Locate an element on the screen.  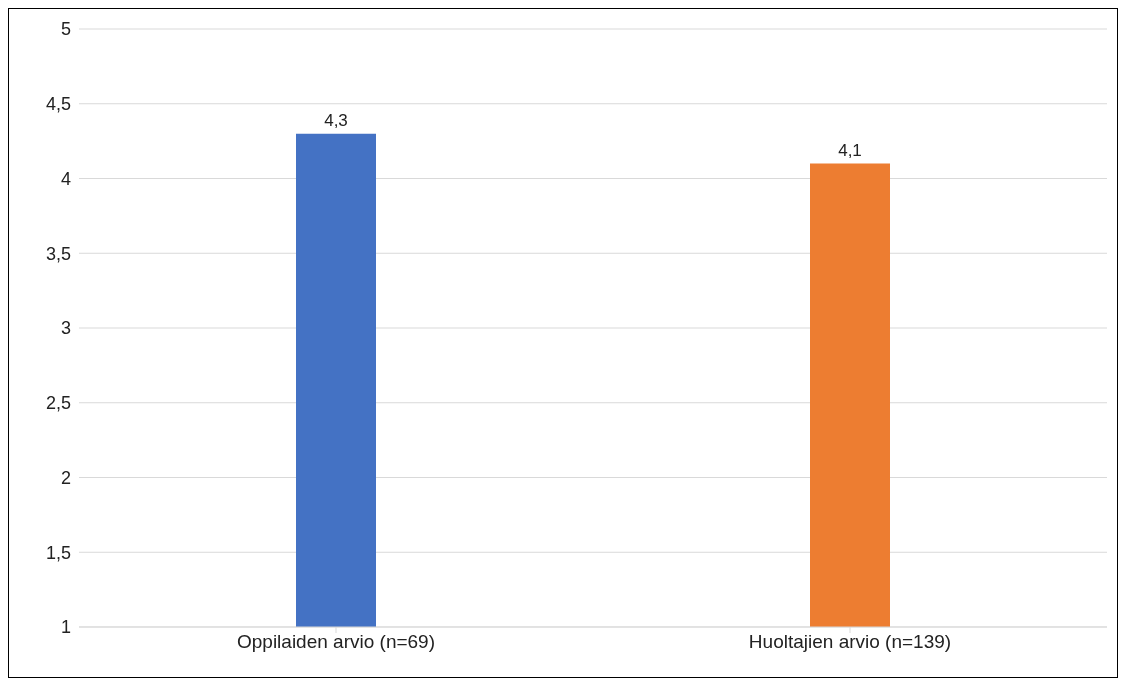
y-tick-label: 5 is located at coordinates (65, 29).